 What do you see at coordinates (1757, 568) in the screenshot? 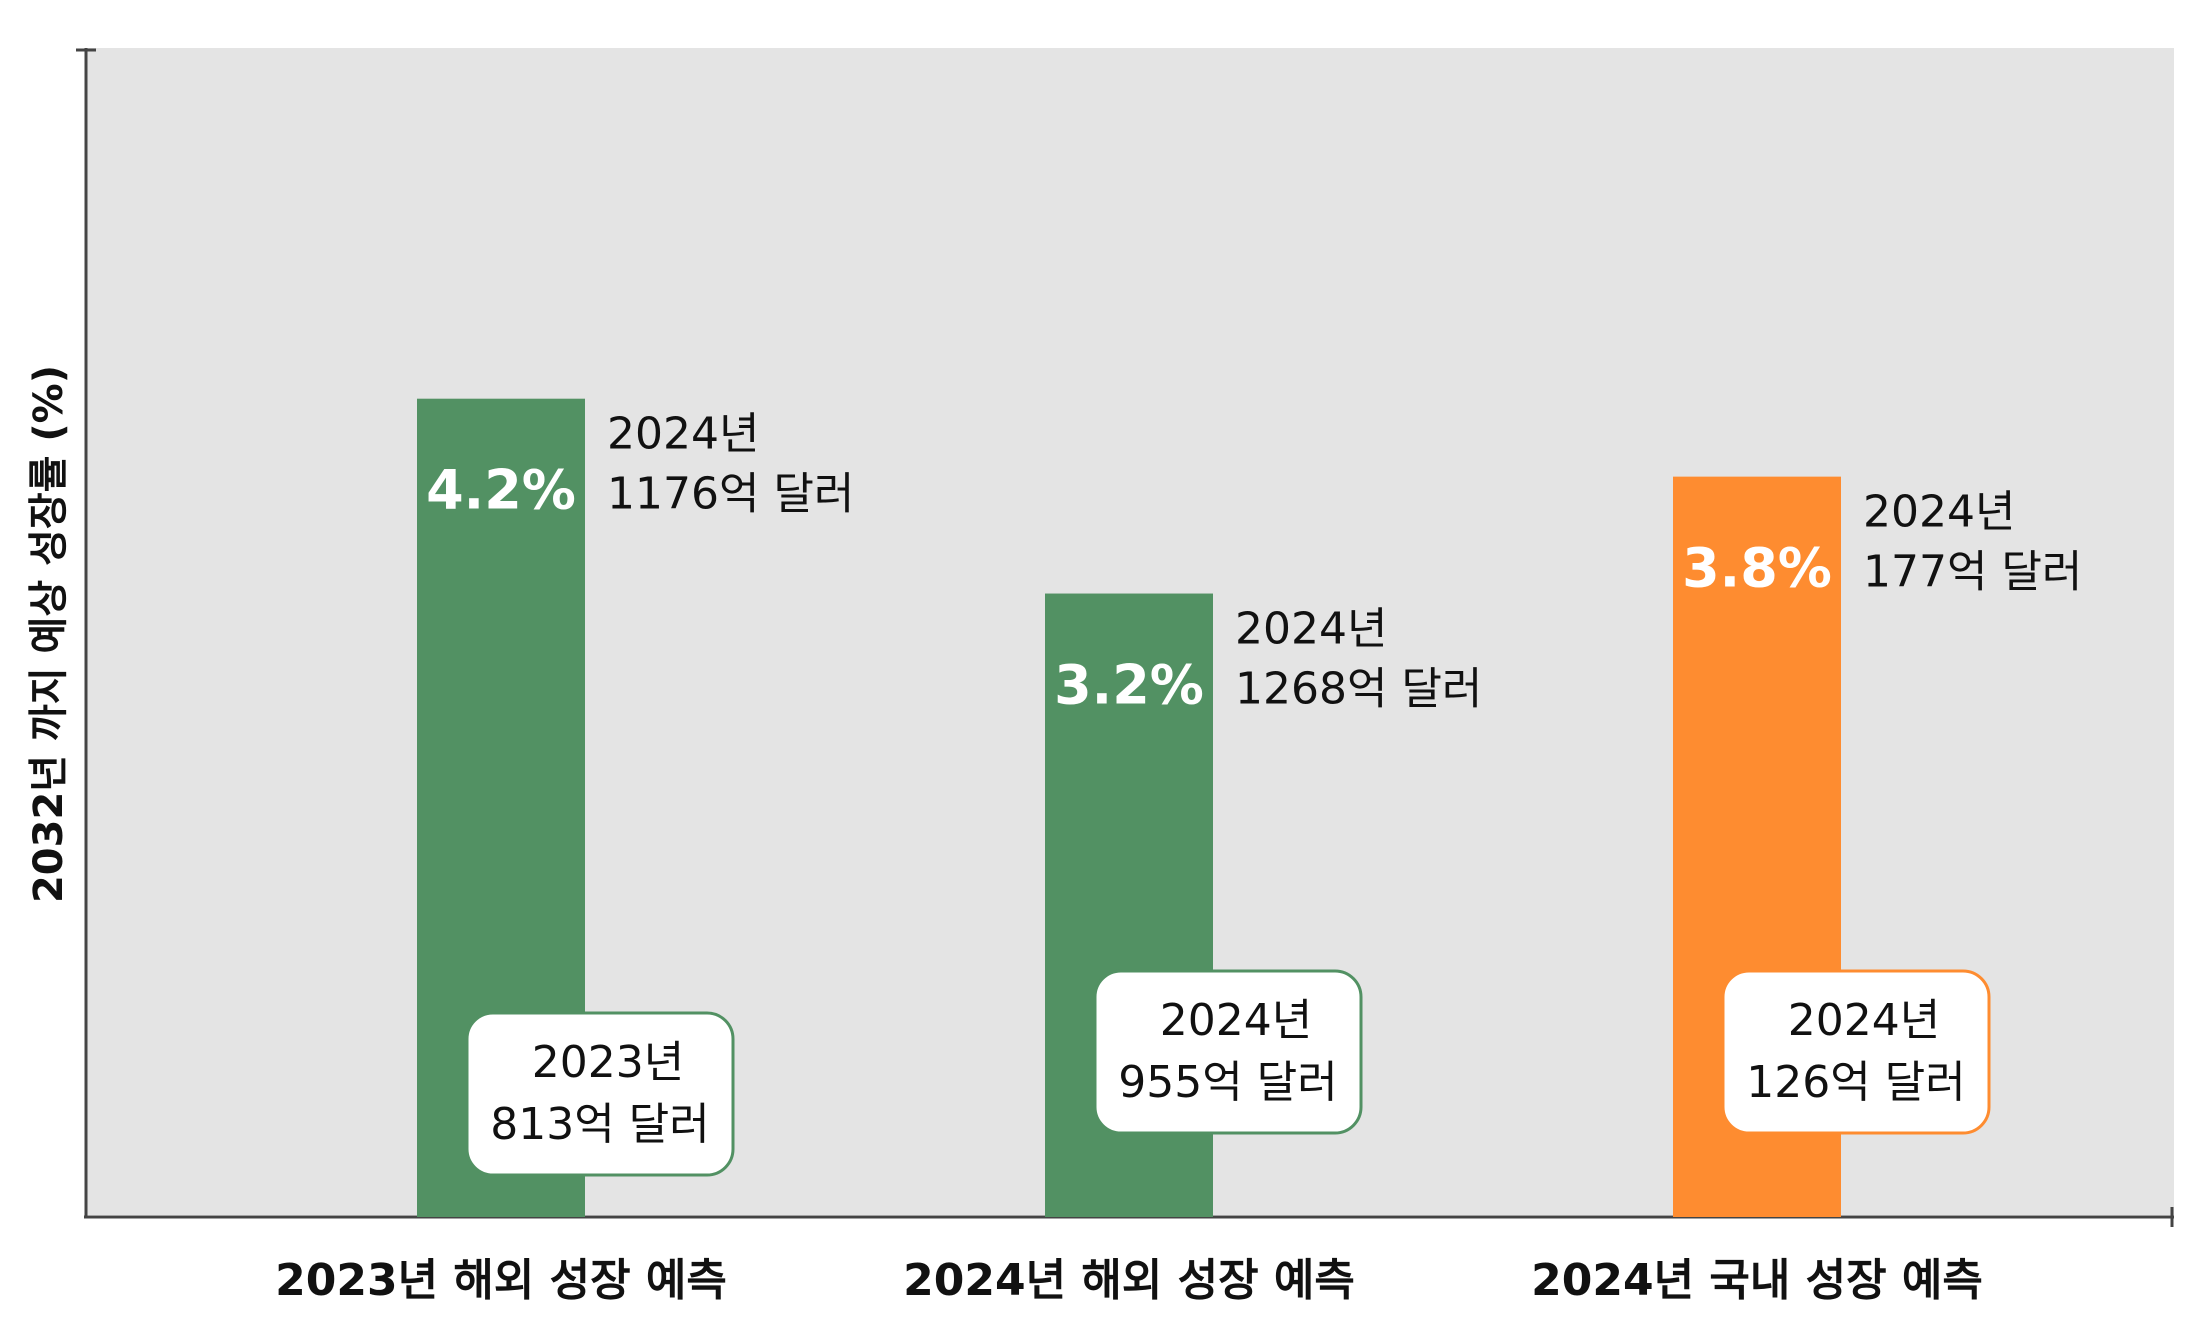
I see `bar-value-label: 3.8%` at bounding box center [1757, 568].